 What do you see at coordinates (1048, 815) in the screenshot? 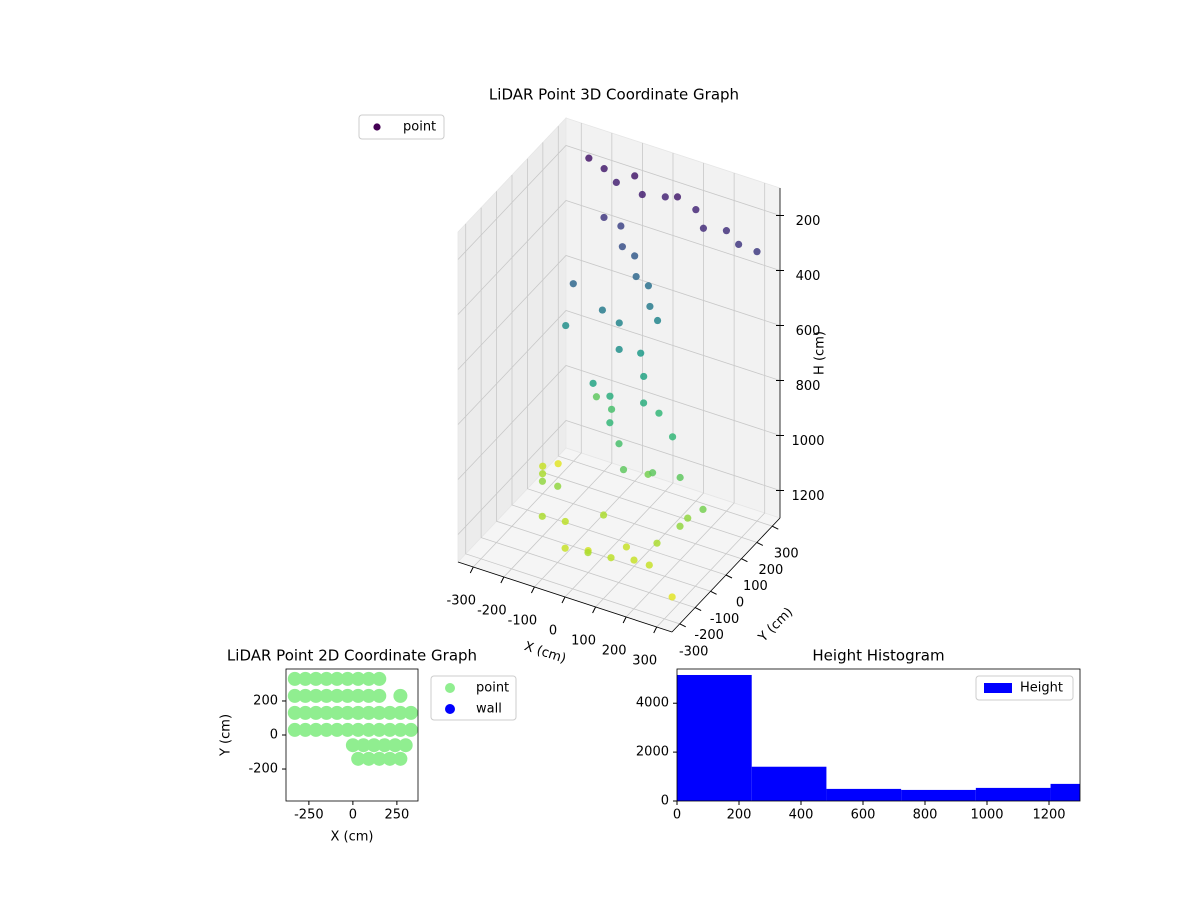
I see `x-tick-label: 1200` at bounding box center [1048, 815].